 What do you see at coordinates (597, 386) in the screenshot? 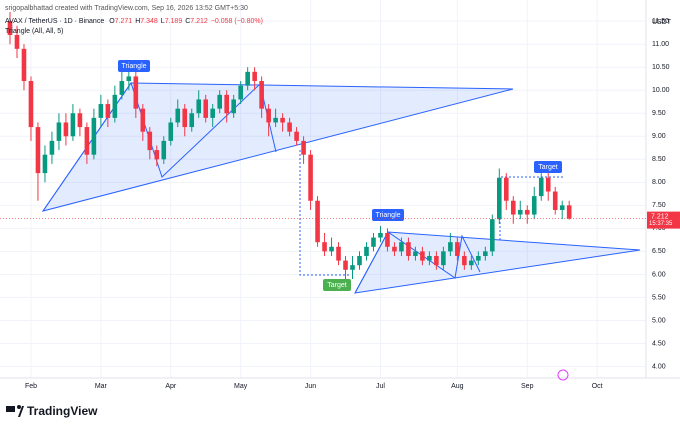
I see `x-tick-label: Oct` at bounding box center [597, 386].